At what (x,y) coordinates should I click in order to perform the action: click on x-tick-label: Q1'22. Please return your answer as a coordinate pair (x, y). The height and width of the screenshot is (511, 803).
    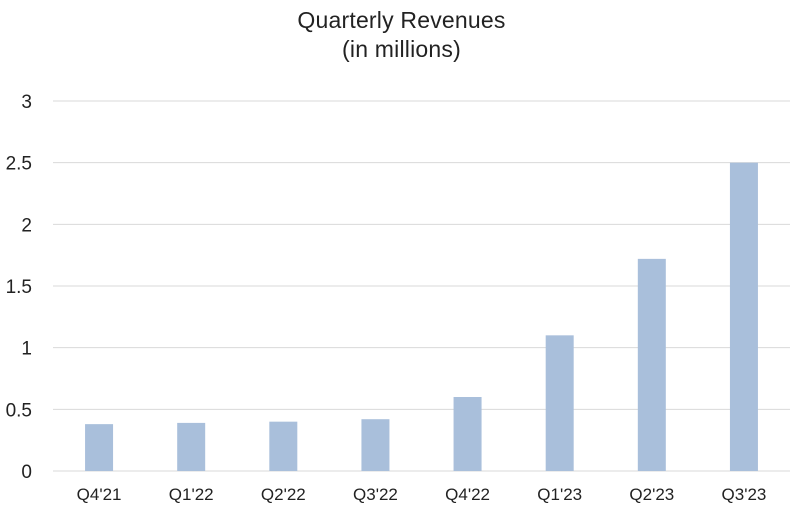
    Looking at the image, I should click on (191, 494).